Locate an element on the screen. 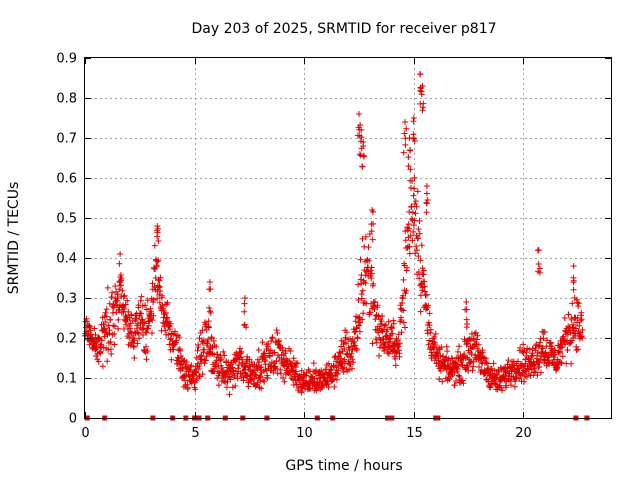  x-axis-label: GPS time / hours is located at coordinates (343, 466).